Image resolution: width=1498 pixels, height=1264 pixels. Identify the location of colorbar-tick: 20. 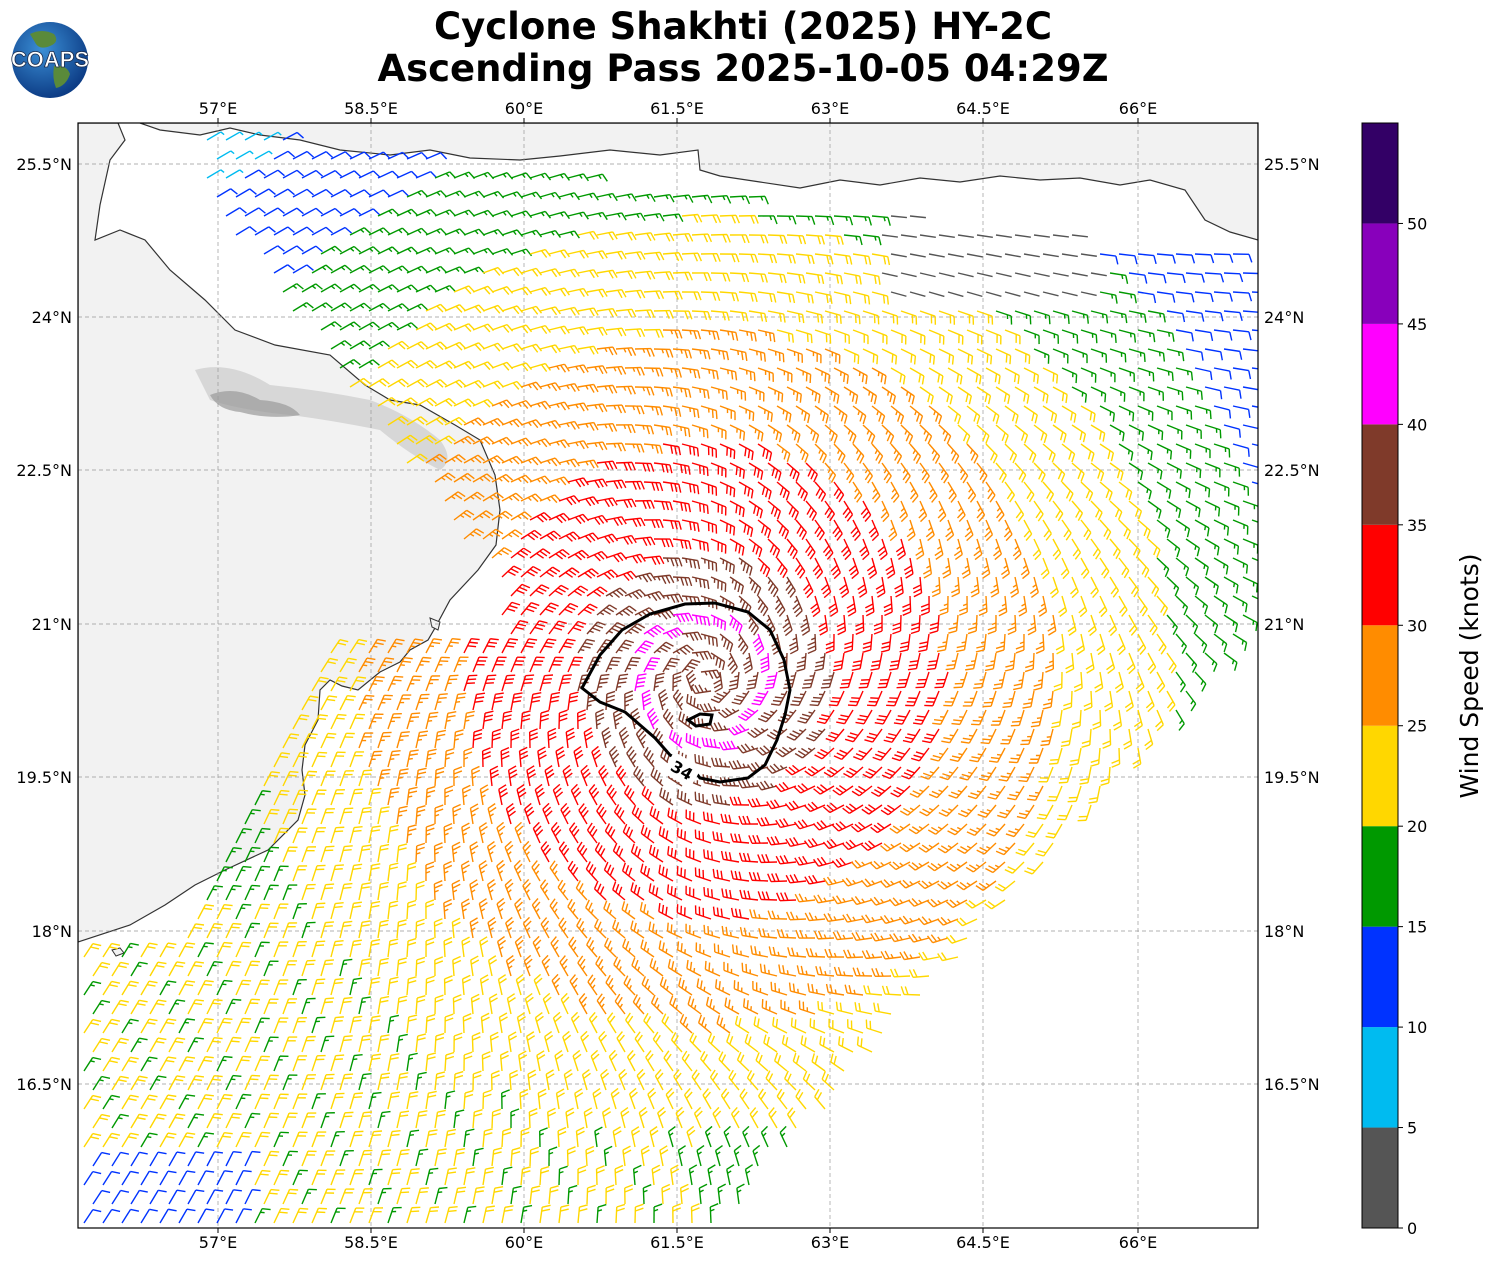
(1417, 826).